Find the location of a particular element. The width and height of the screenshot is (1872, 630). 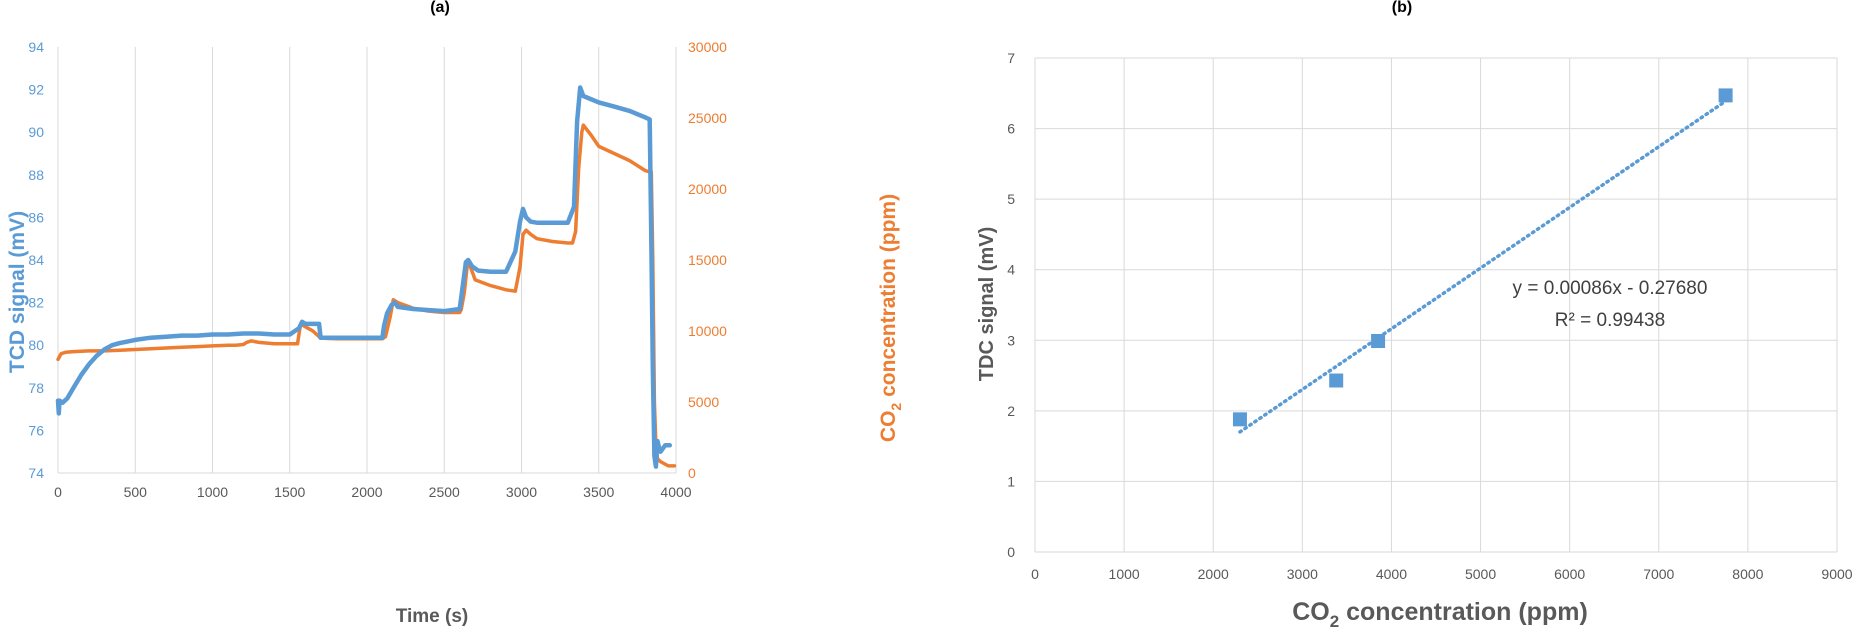

chart-a-x-tick-label: 4000 is located at coordinates (675, 492).